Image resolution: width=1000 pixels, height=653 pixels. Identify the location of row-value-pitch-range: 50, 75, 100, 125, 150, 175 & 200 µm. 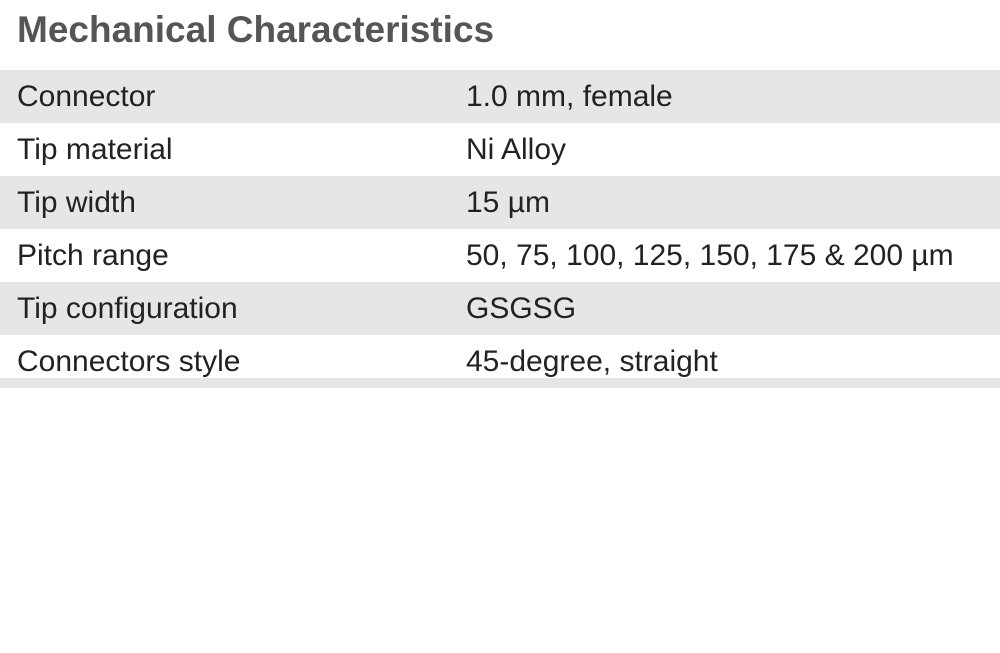
(710, 255).